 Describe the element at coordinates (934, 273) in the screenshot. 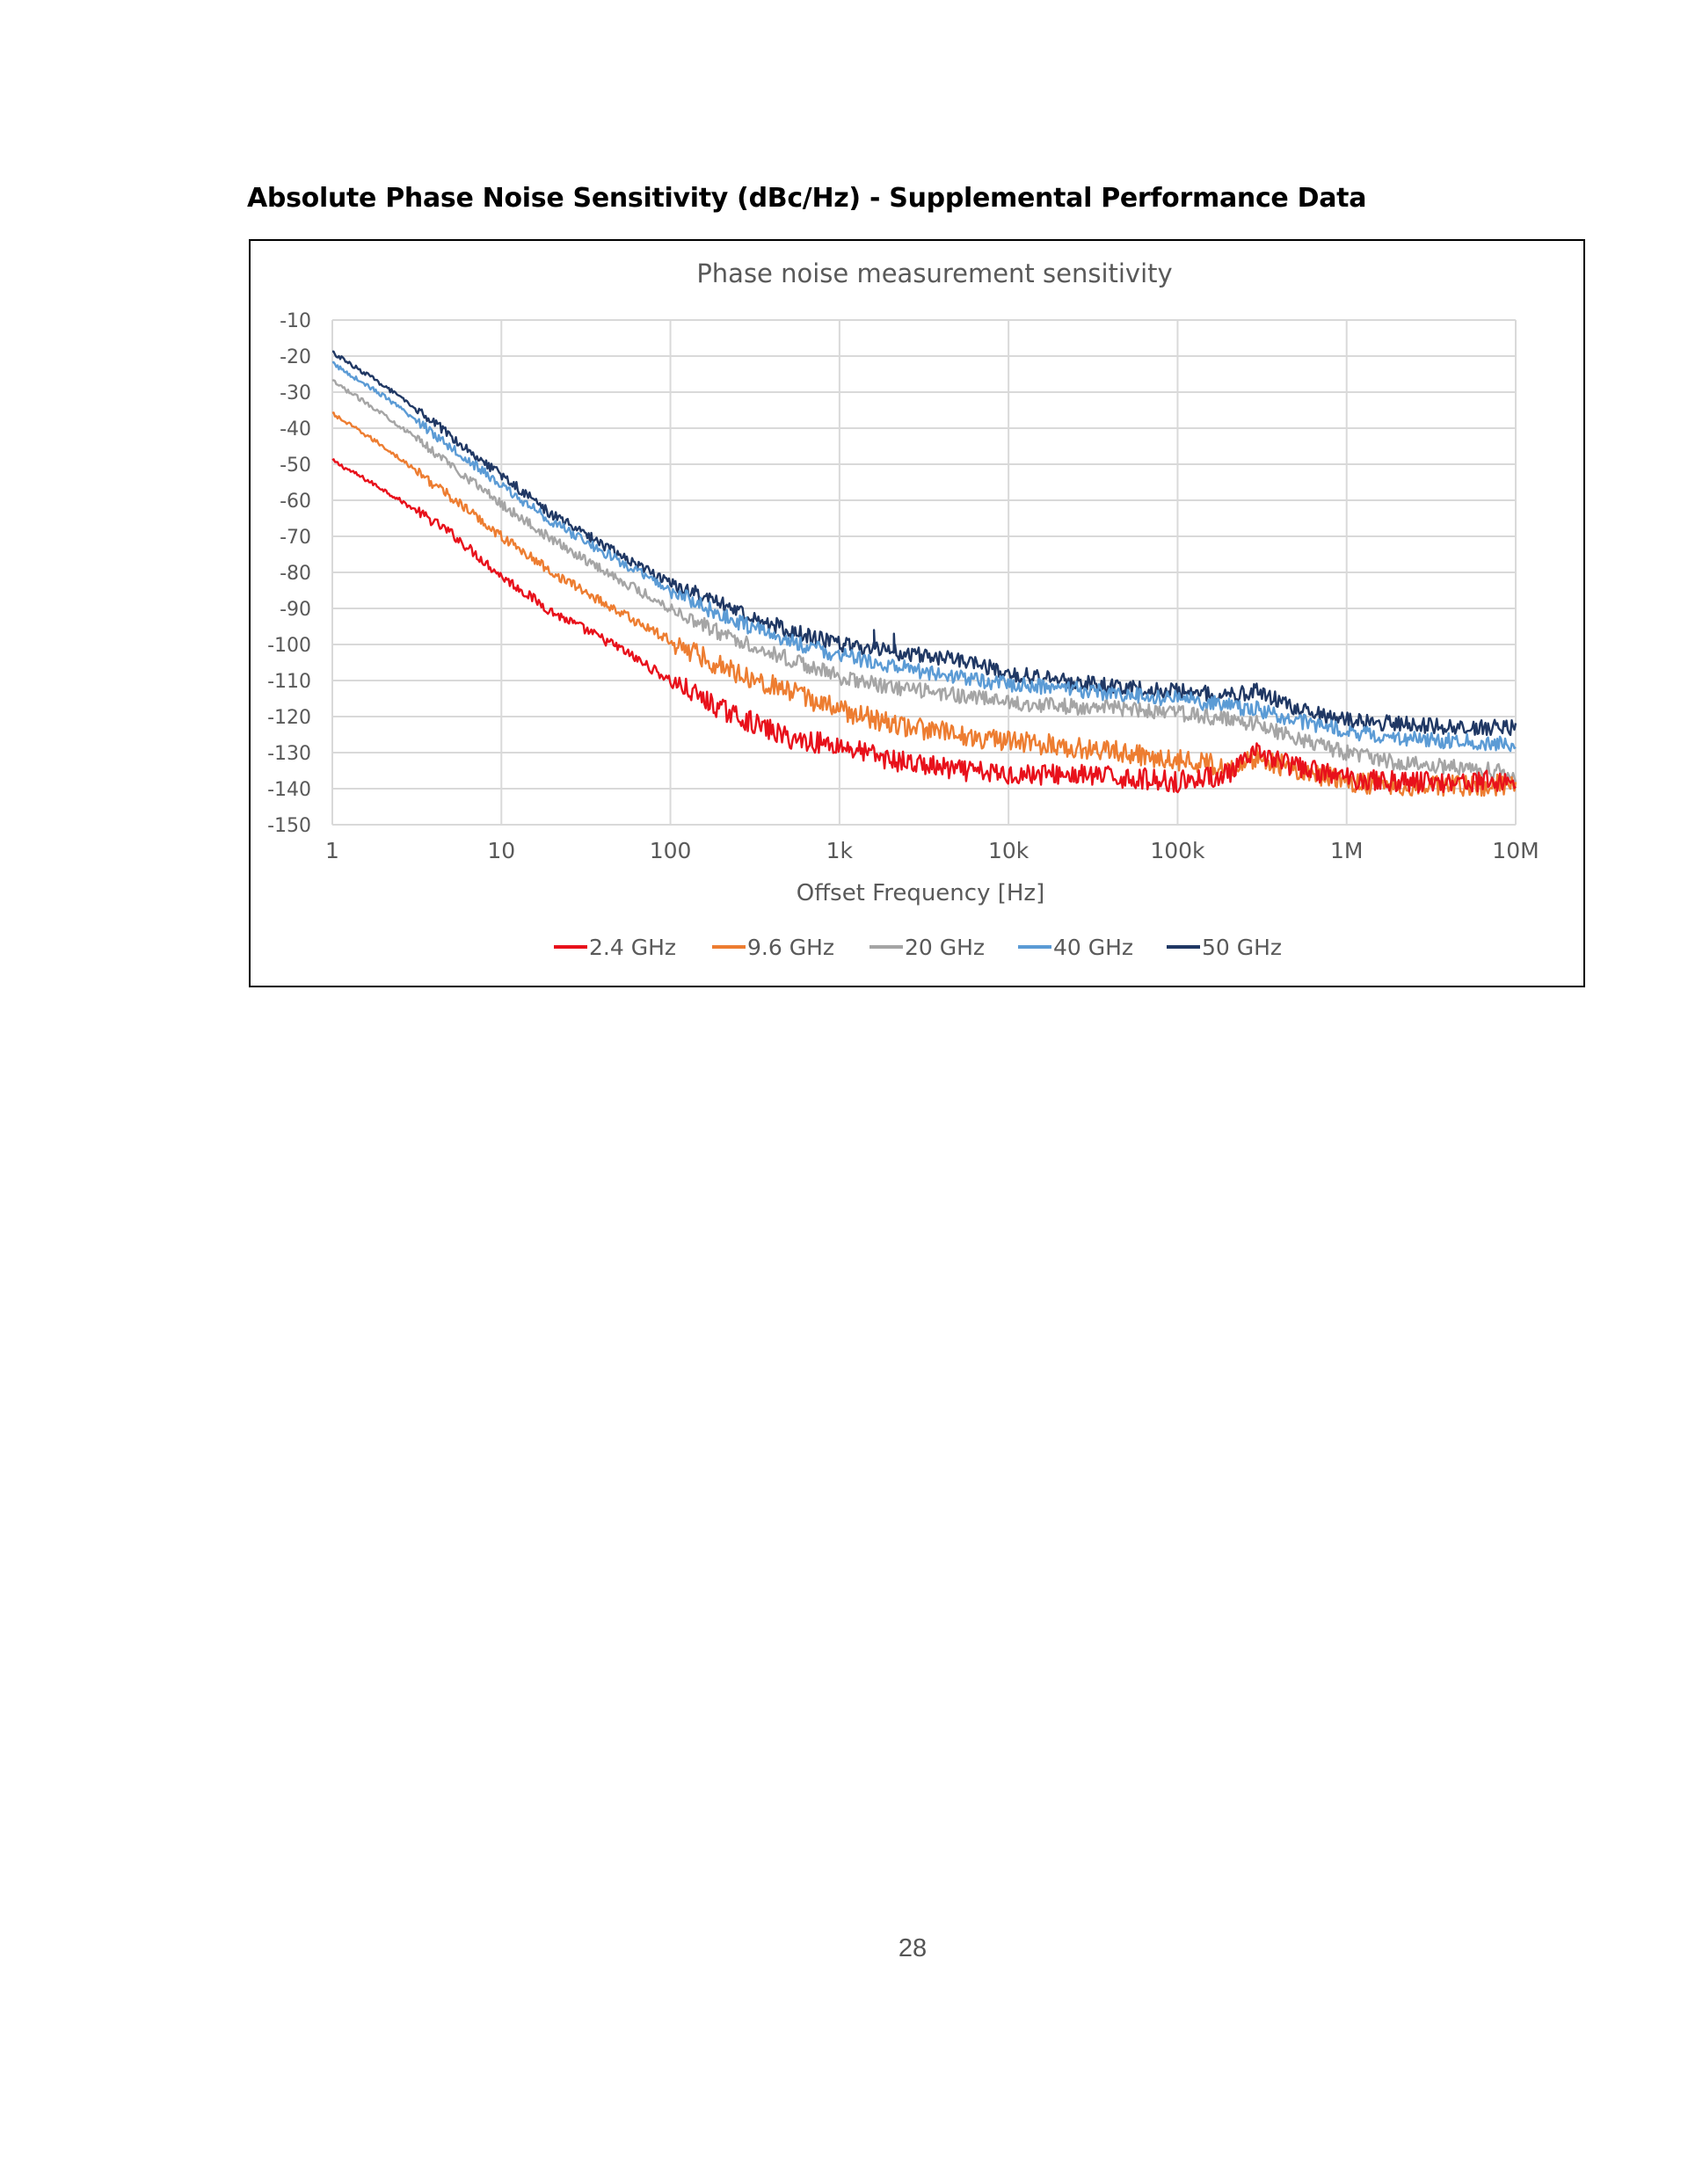

I see `chart-title: Phase noise measurement sensitivity` at that location.